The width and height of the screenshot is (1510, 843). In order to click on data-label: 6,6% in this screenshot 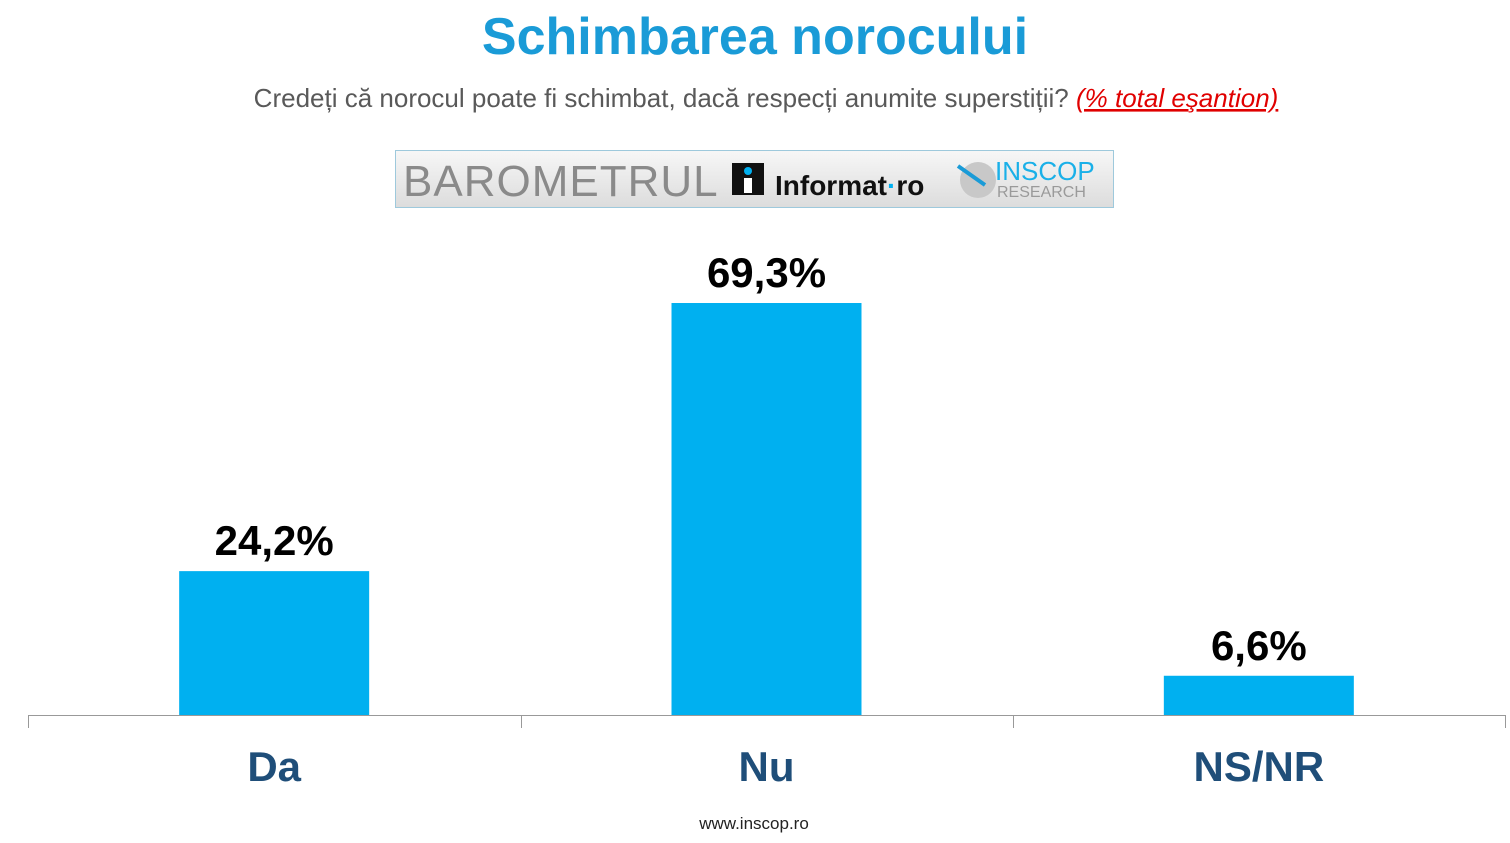, I will do `click(1259, 645)`.